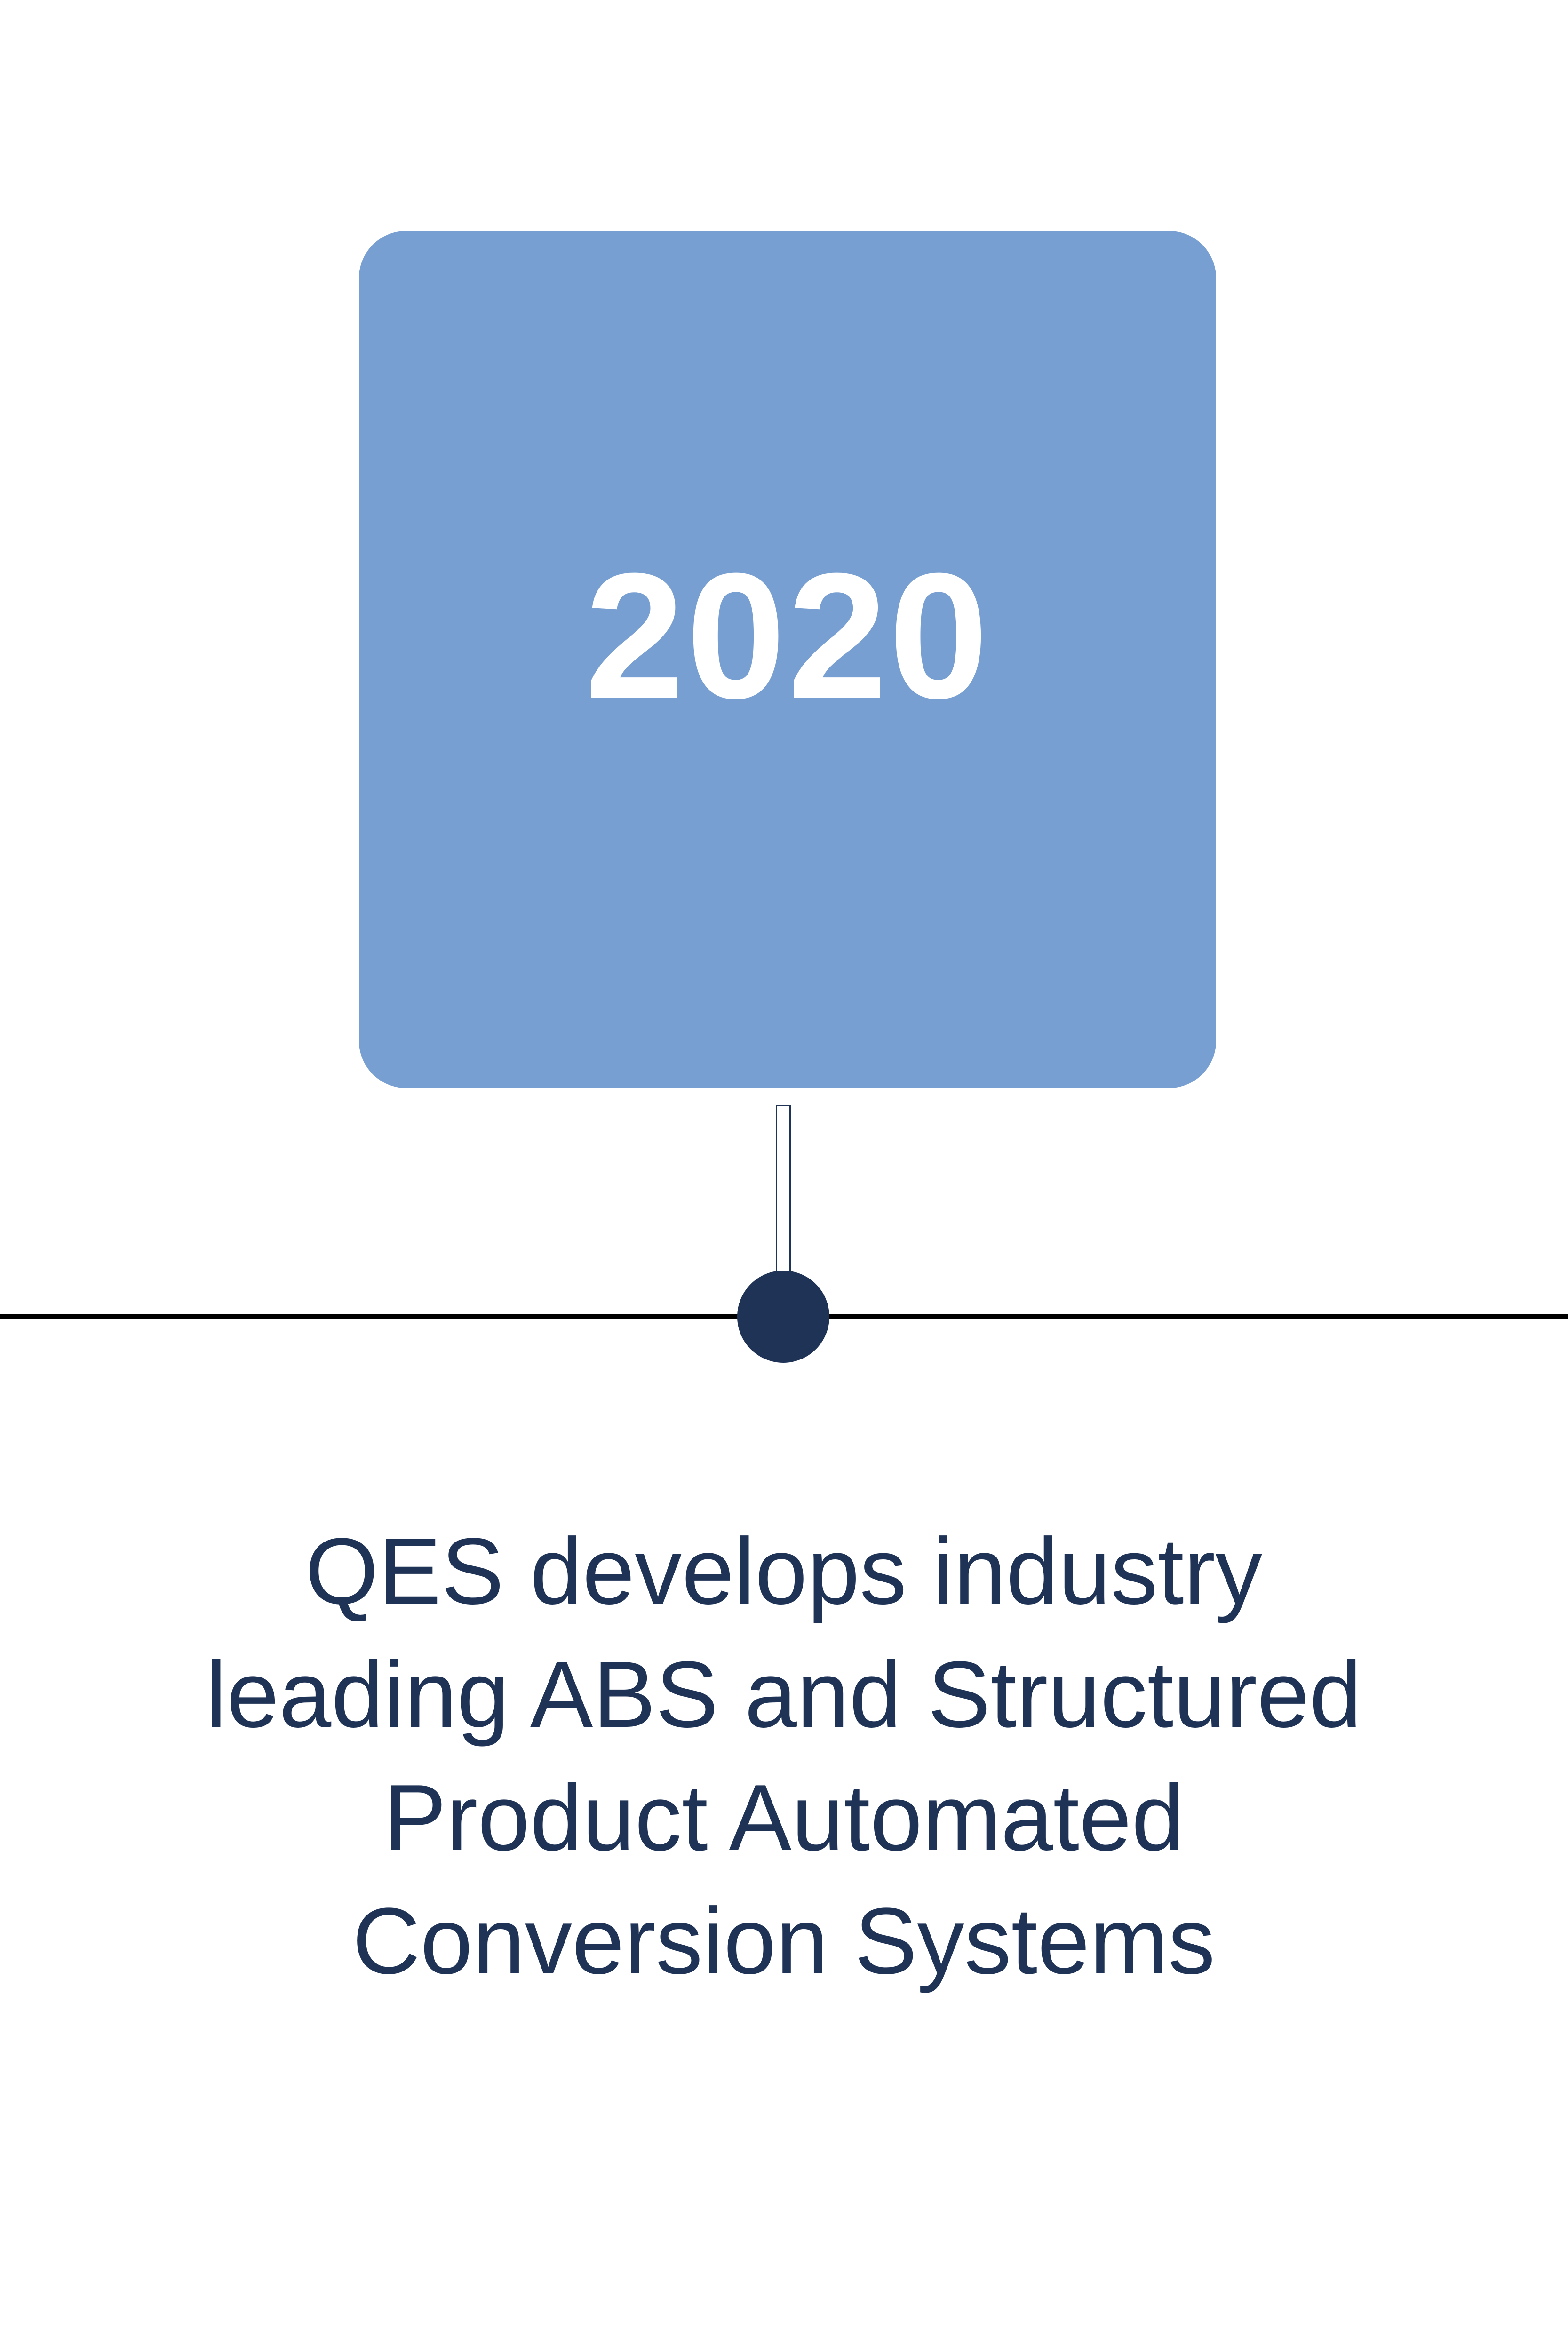  What do you see at coordinates (783, 1317) in the screenshot?
I see `timeline-dot` at bounding box center [783, 1317].